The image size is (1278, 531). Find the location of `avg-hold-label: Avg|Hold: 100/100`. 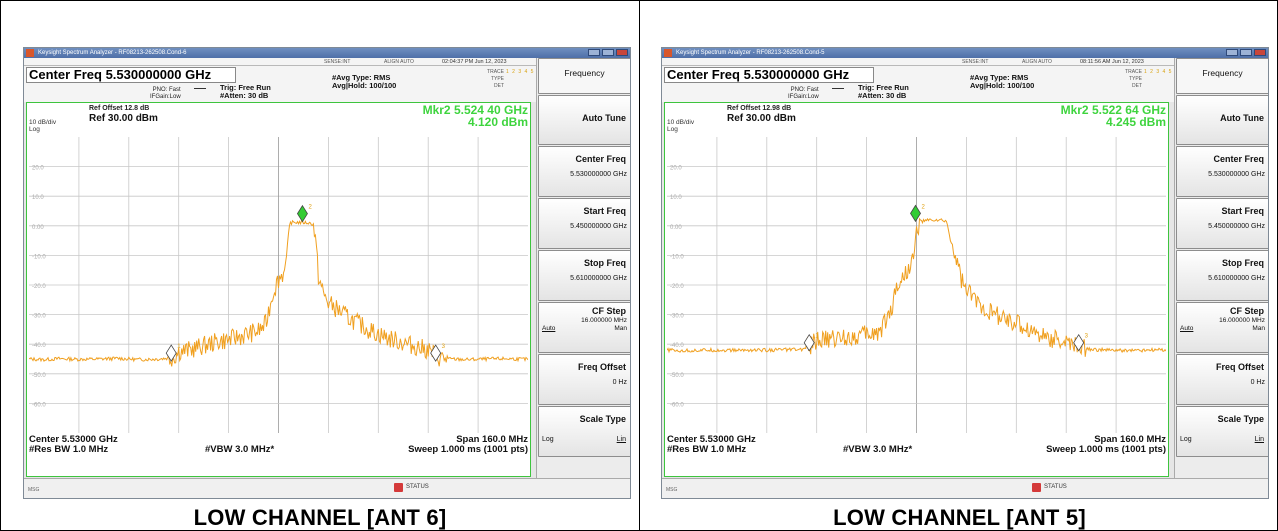

avg-hold-label: Avg|Hold: 100/100 is located at coordinates (1002, 85).